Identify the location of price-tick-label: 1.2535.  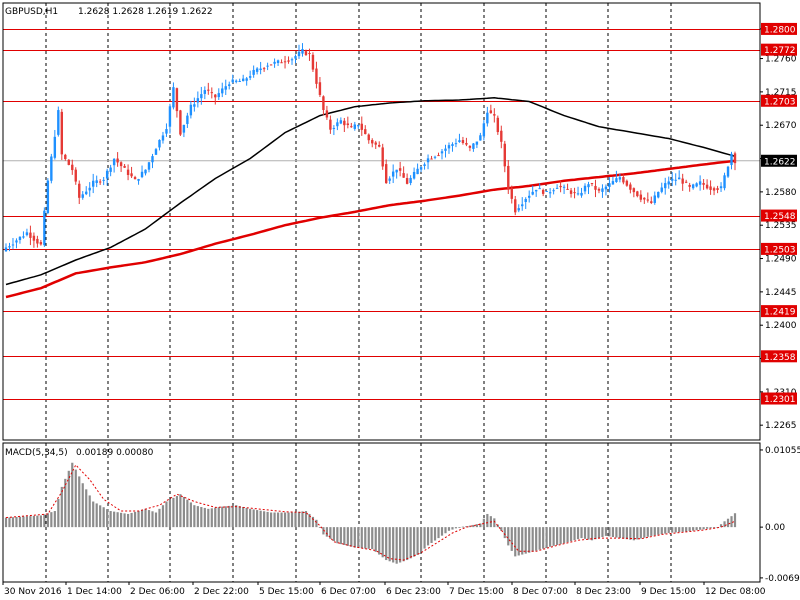
(781, 226).